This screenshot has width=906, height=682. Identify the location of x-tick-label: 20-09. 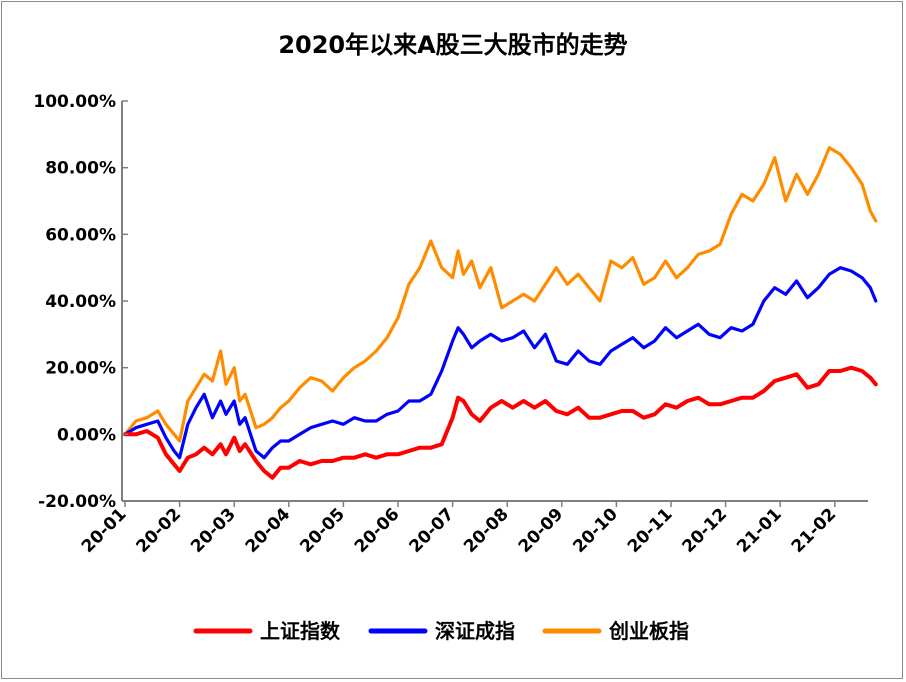
(541, 530).